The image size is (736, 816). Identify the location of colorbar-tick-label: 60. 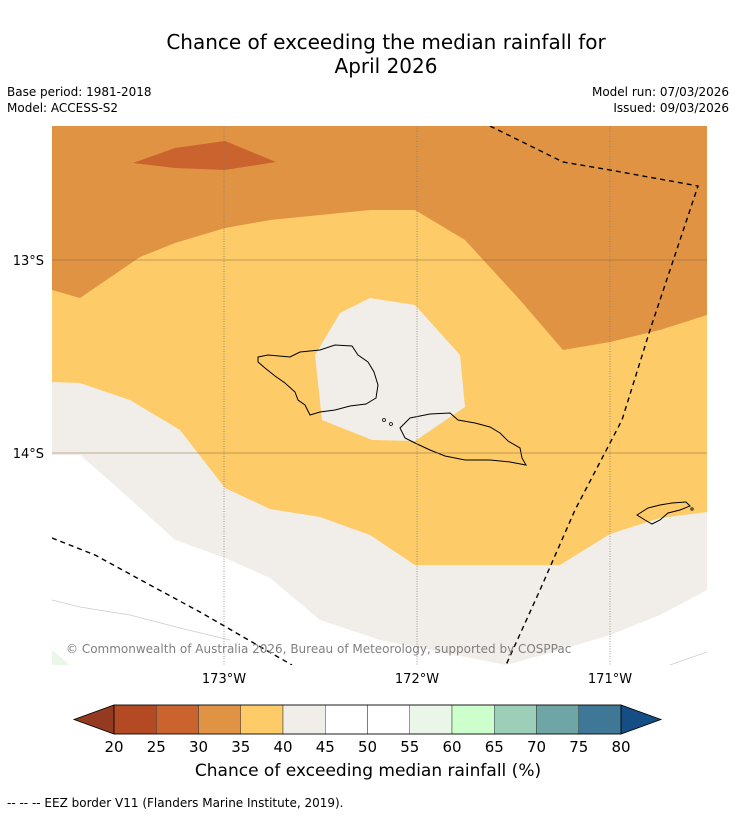
(451, 747).